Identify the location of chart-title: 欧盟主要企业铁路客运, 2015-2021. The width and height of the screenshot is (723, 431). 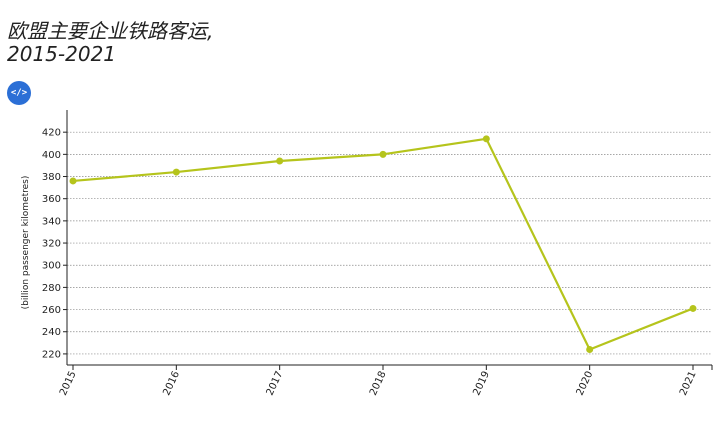
(110, 43).